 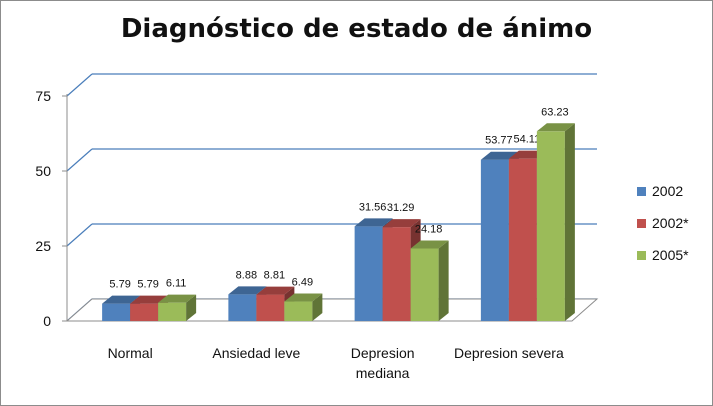 I want to click on data-label: 8.88, so click(x=246, y=275).